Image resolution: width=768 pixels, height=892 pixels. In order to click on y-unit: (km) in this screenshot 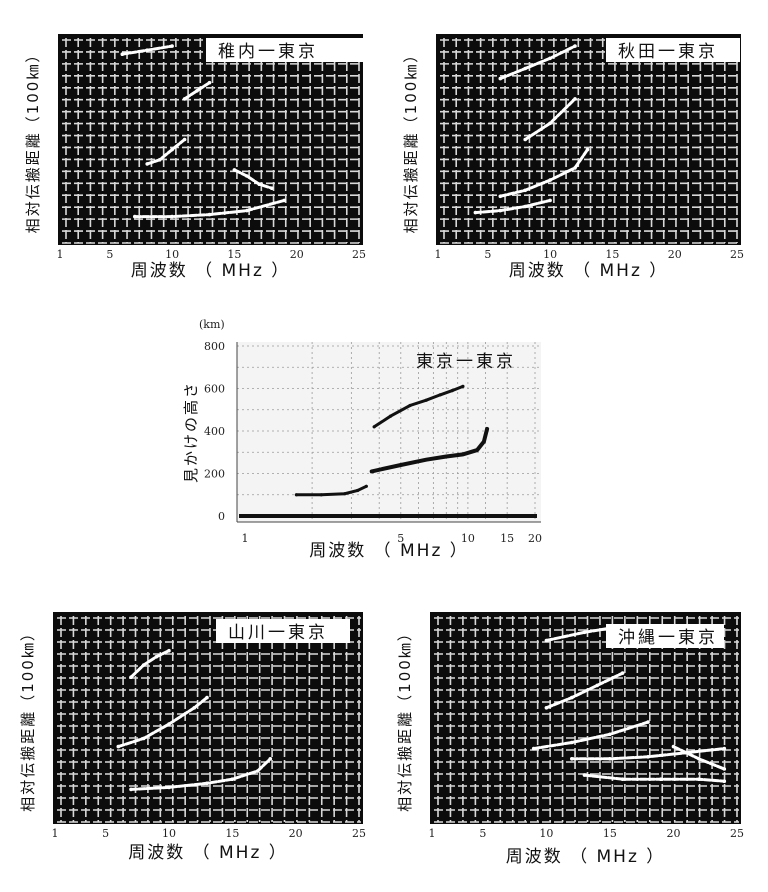, I will do `click(212, 324)`.